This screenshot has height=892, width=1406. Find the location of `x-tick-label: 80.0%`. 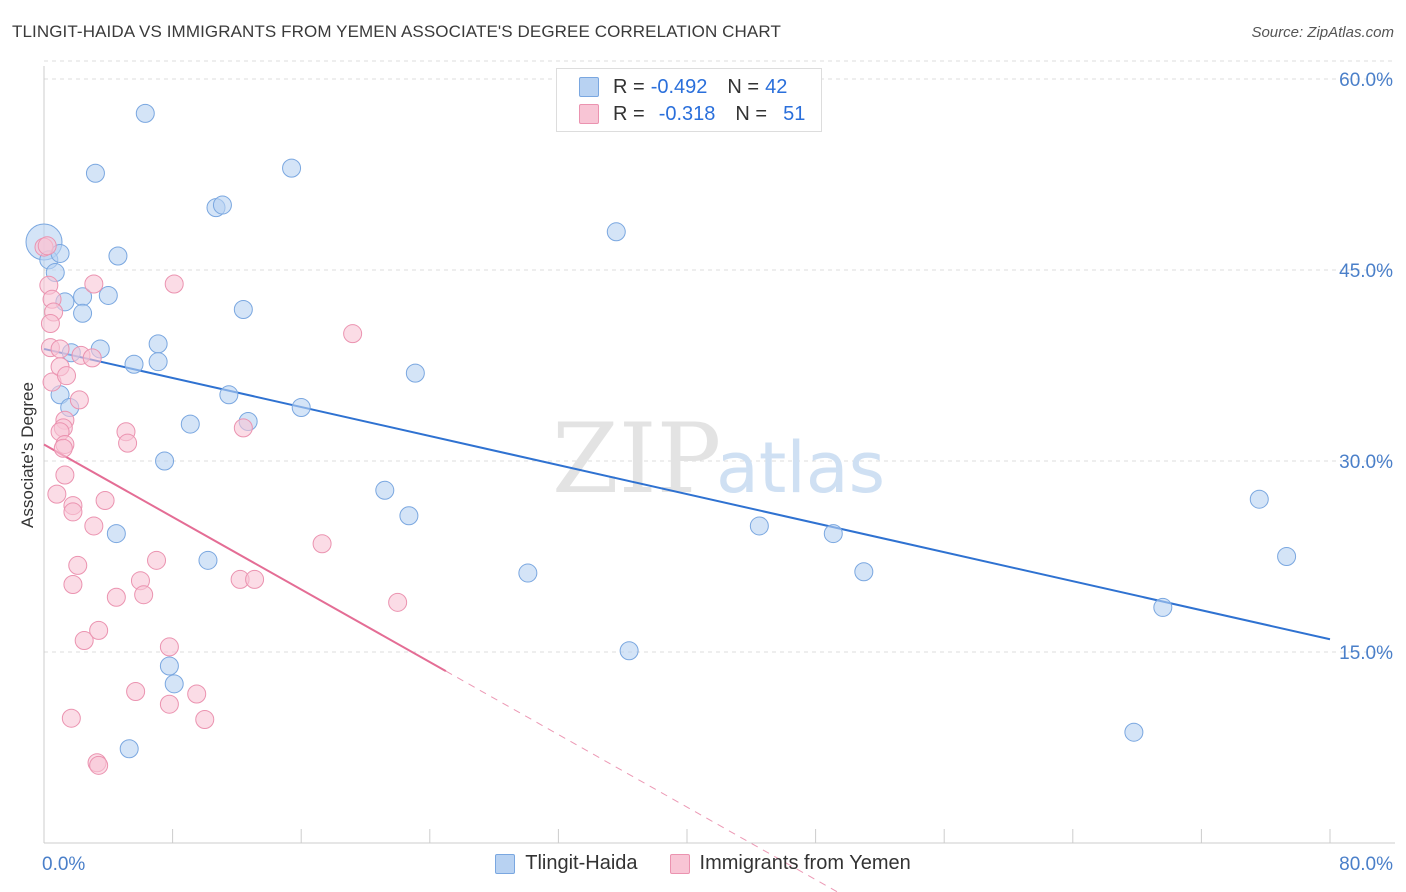

x-tick-label: 80.0% is located at coordinates (1366, 864).